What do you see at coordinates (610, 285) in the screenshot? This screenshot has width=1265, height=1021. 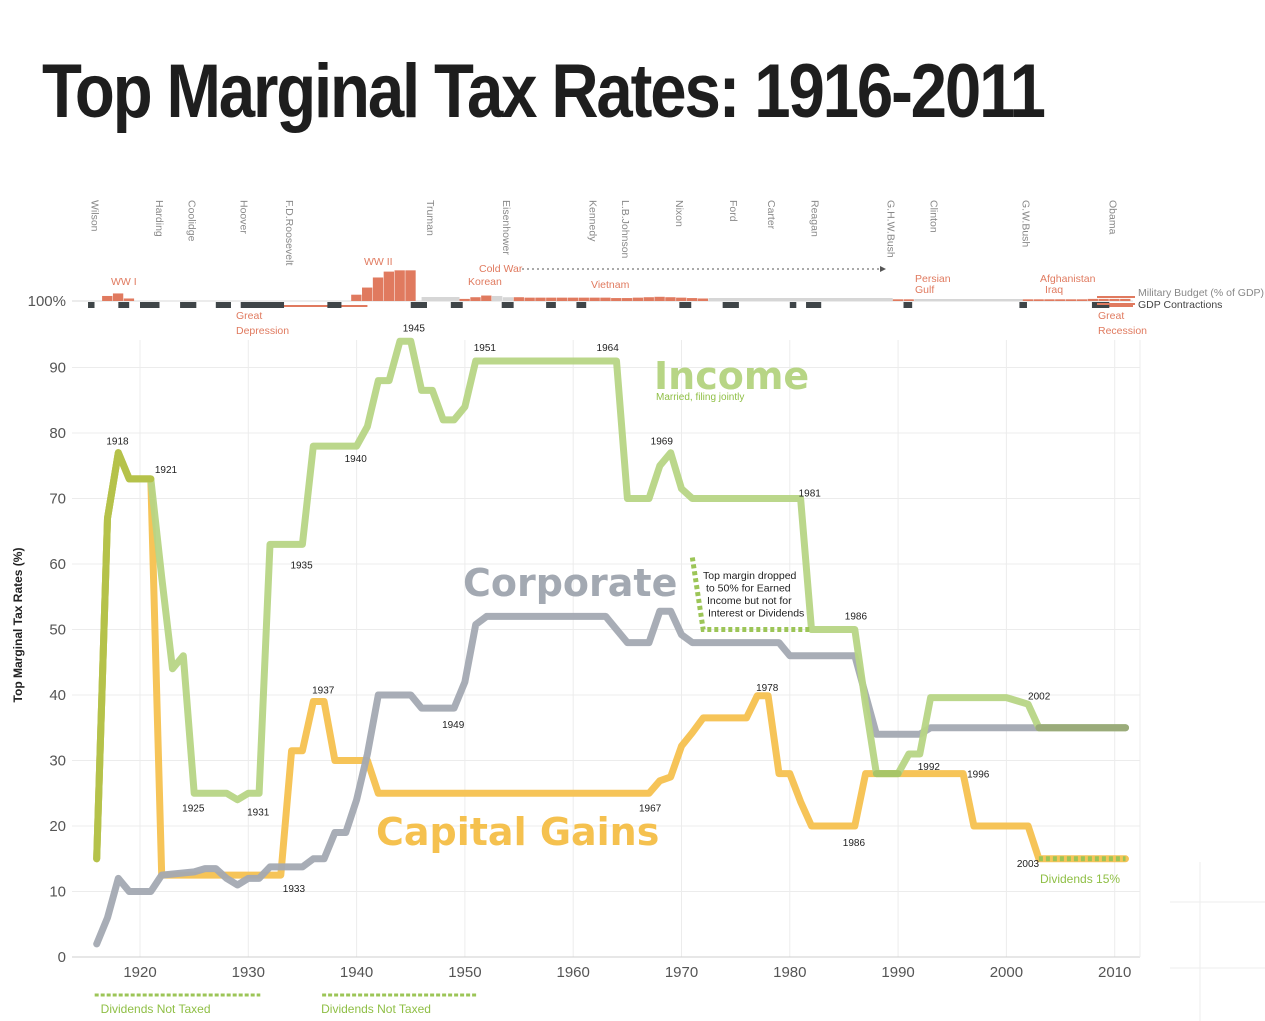 I see `vietnam-label: Vietnam` at bounding box center [610, 285].